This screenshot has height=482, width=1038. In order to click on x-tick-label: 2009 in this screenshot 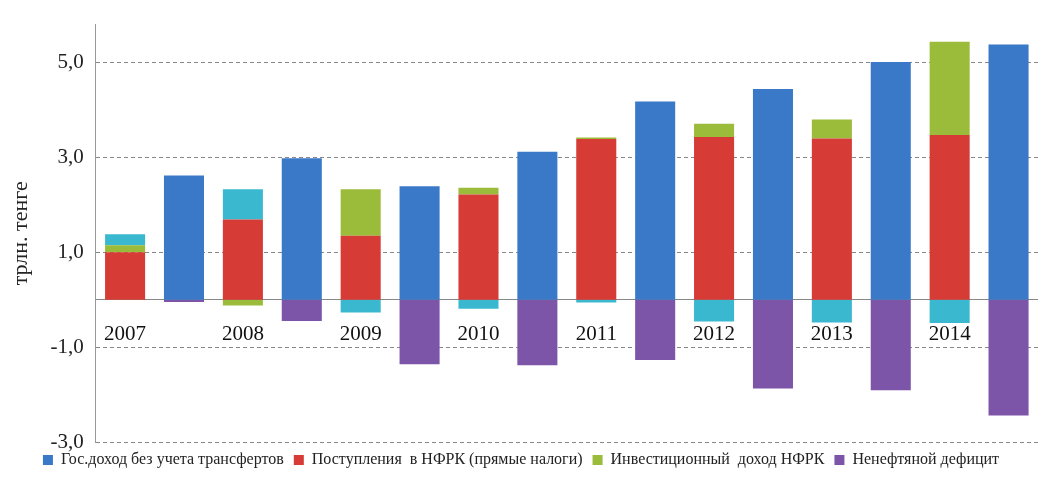, I will do `click(360, 332)`.